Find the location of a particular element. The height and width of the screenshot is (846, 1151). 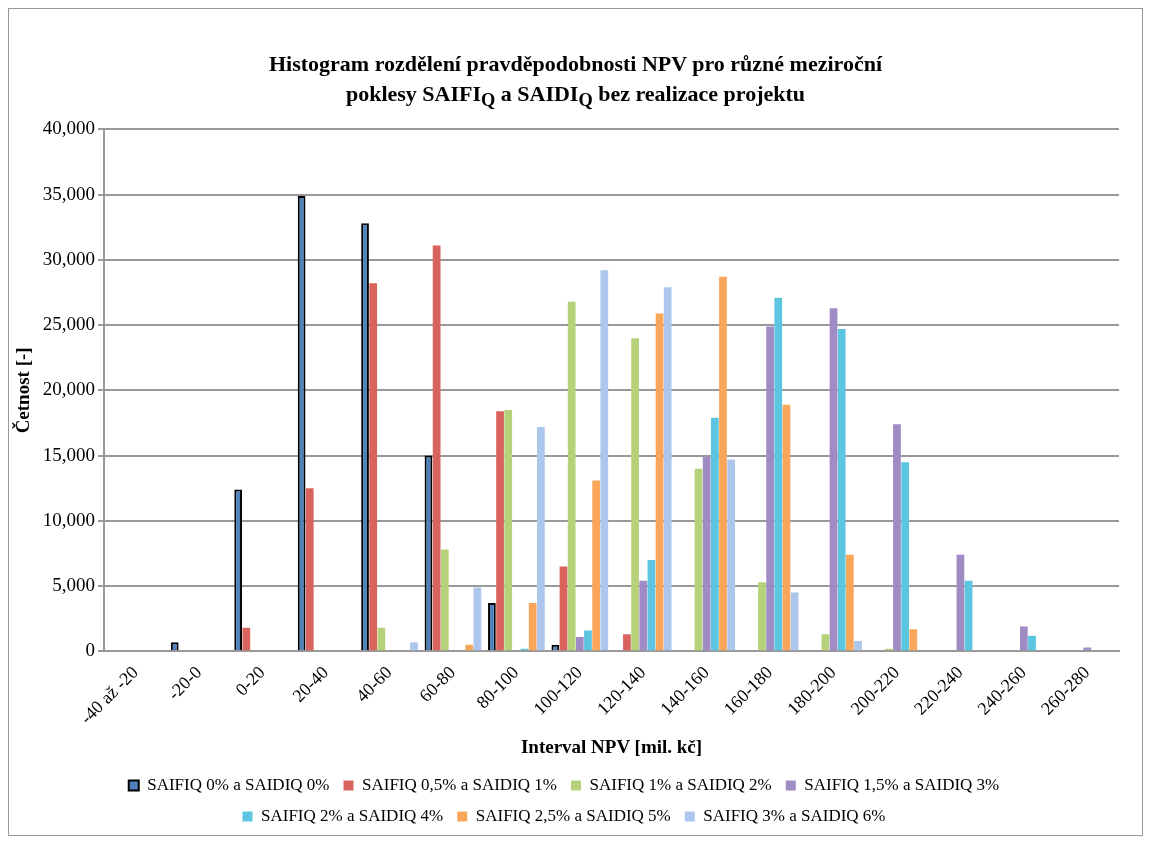

legend-label: SAIFIQ 2,5% a SAIDIQ 5% is located at coordinates (573, 816).